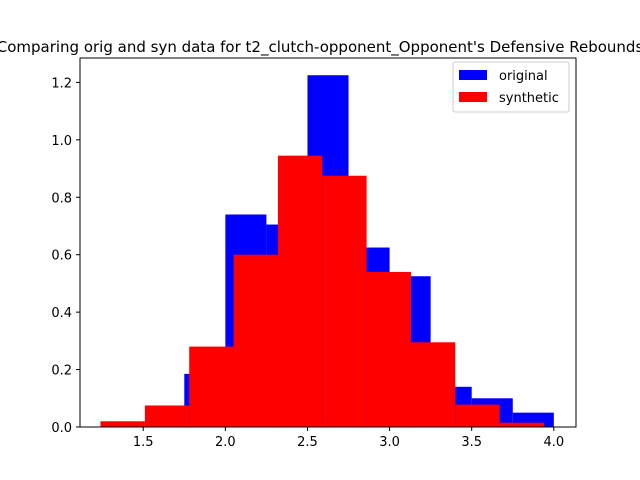 The width and height of the screenshot is (640, 480). I want to click on legend-swatch-synthetic, so click(473, 97).